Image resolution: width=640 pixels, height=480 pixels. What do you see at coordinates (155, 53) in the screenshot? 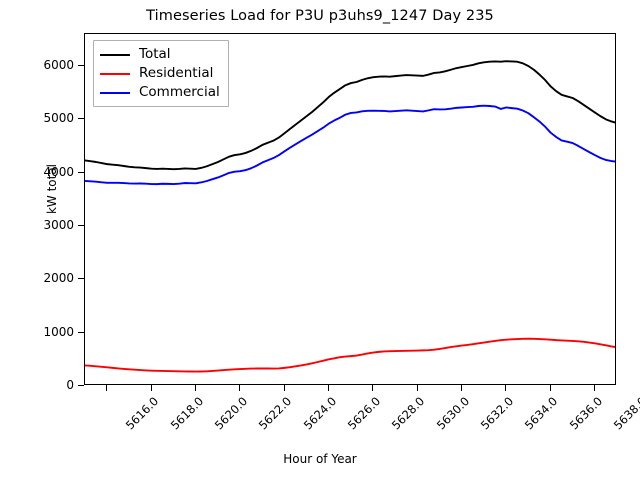
I see `legend-label: Total` at bounding box center [155, 53].